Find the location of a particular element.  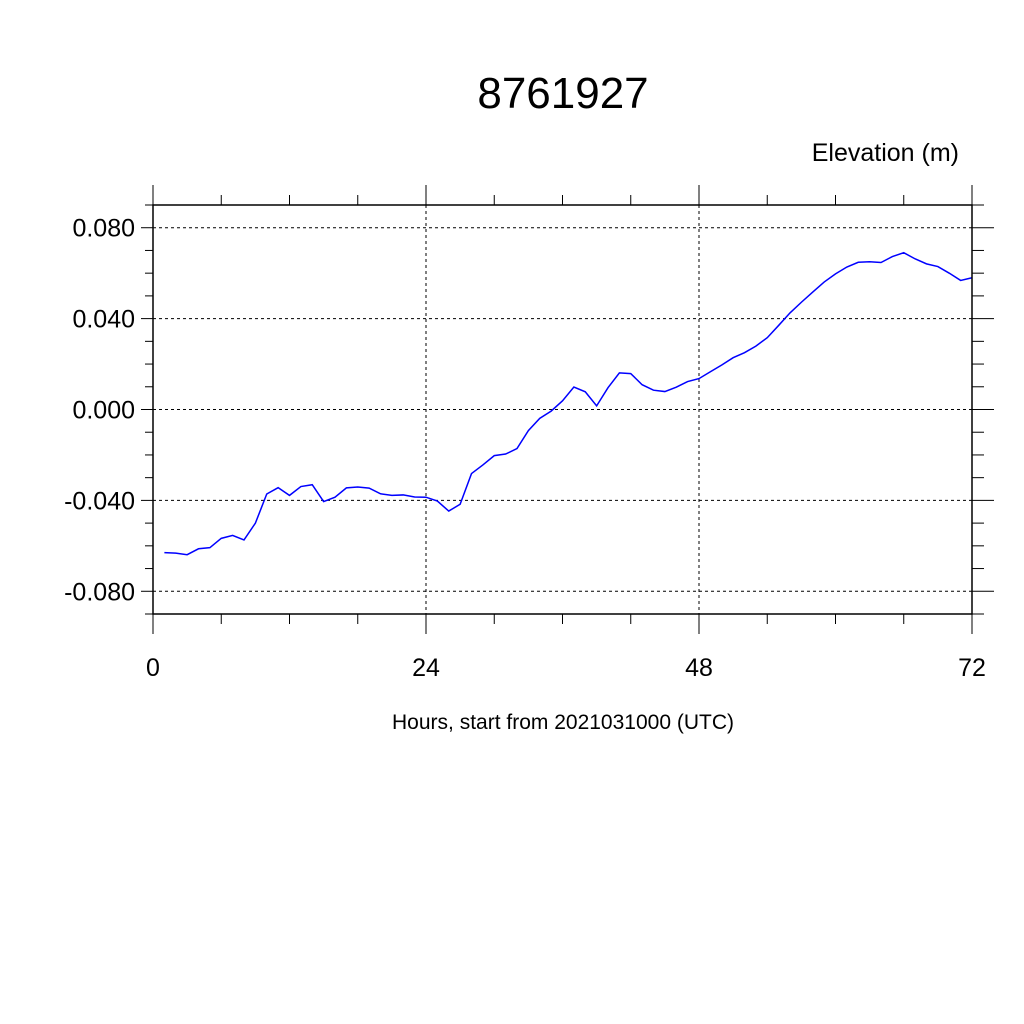

y-tick-label: -0.080 is located at coordinates (99, 592).